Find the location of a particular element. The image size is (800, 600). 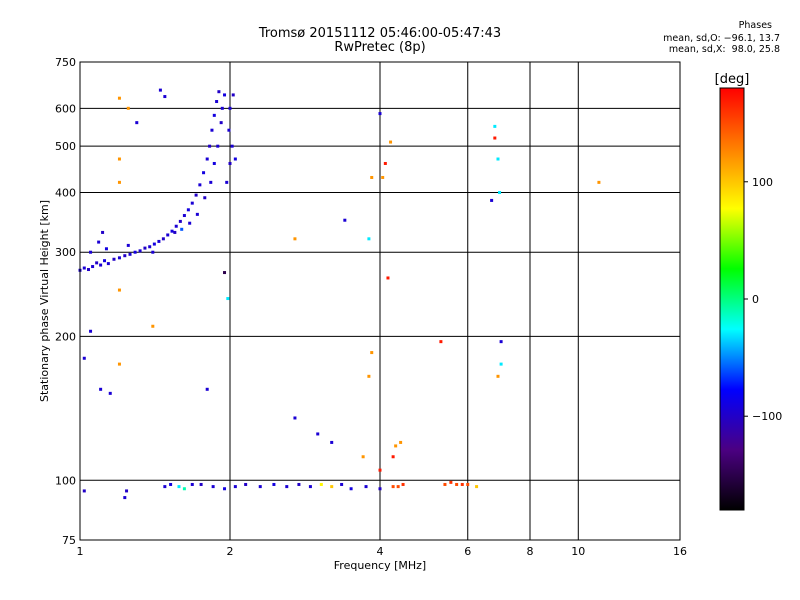

colorbar-tick-label: −100 is located at coordinates (767, 416).